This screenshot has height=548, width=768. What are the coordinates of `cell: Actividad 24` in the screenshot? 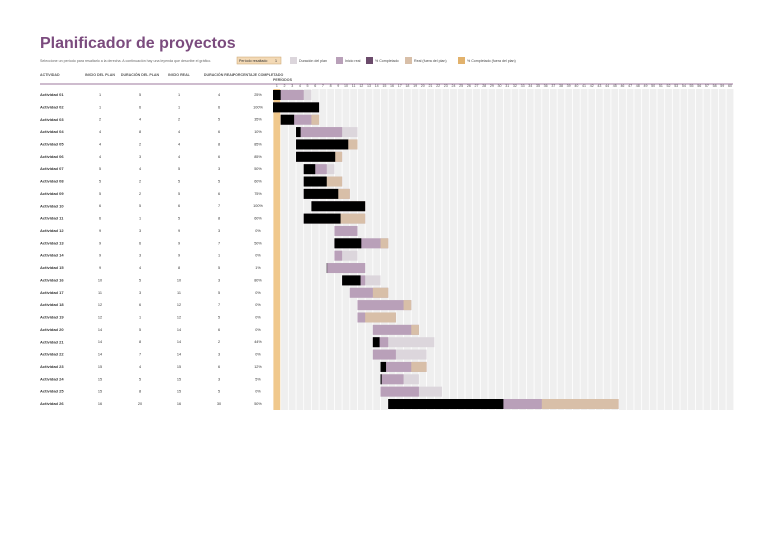 It's located at (52, 378).